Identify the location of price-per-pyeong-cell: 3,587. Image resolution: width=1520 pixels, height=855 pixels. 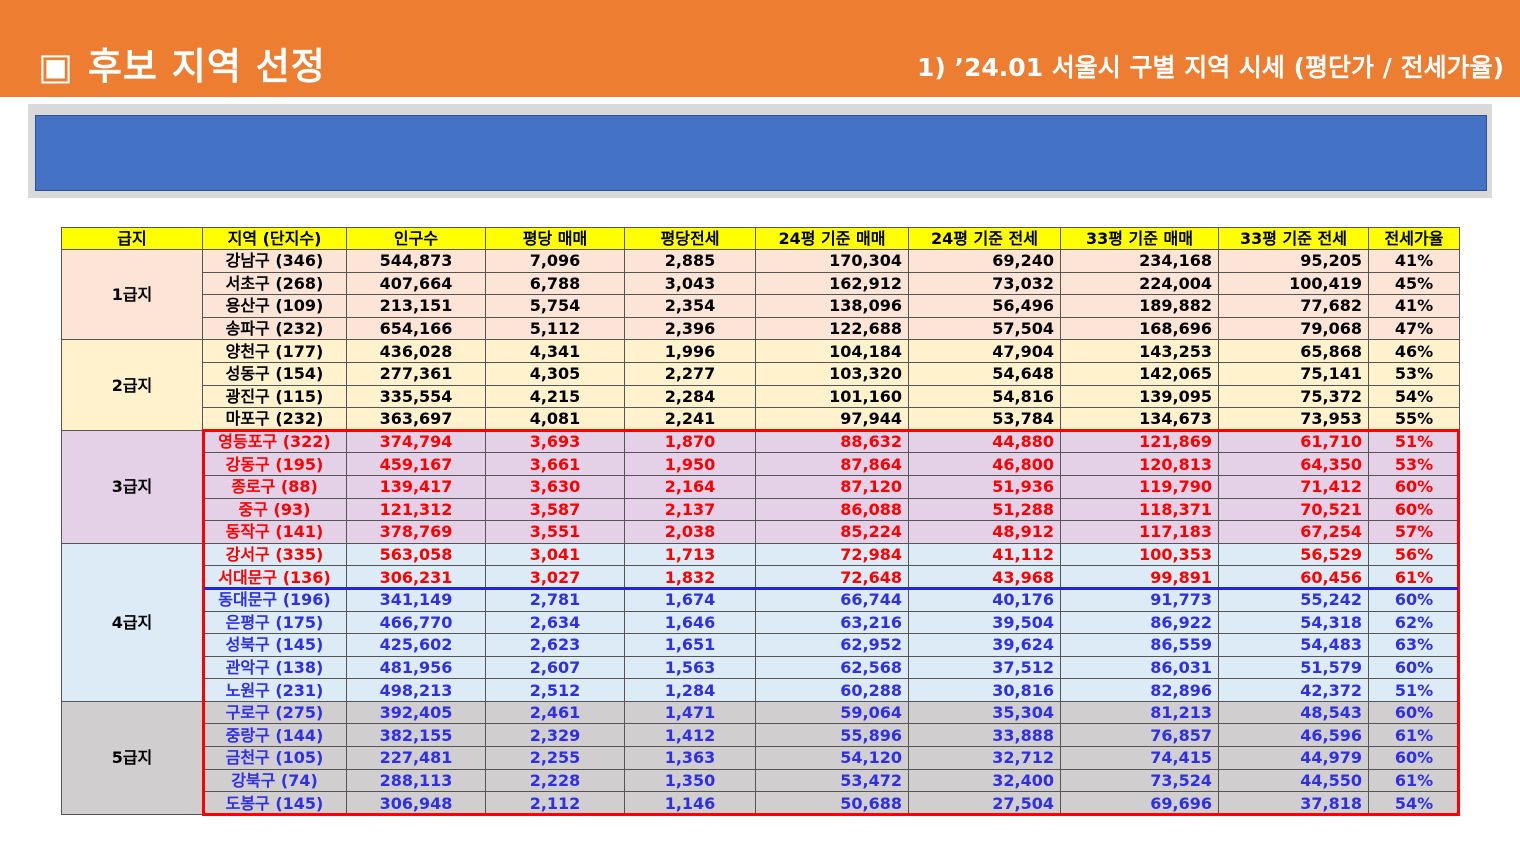
(555, 509).